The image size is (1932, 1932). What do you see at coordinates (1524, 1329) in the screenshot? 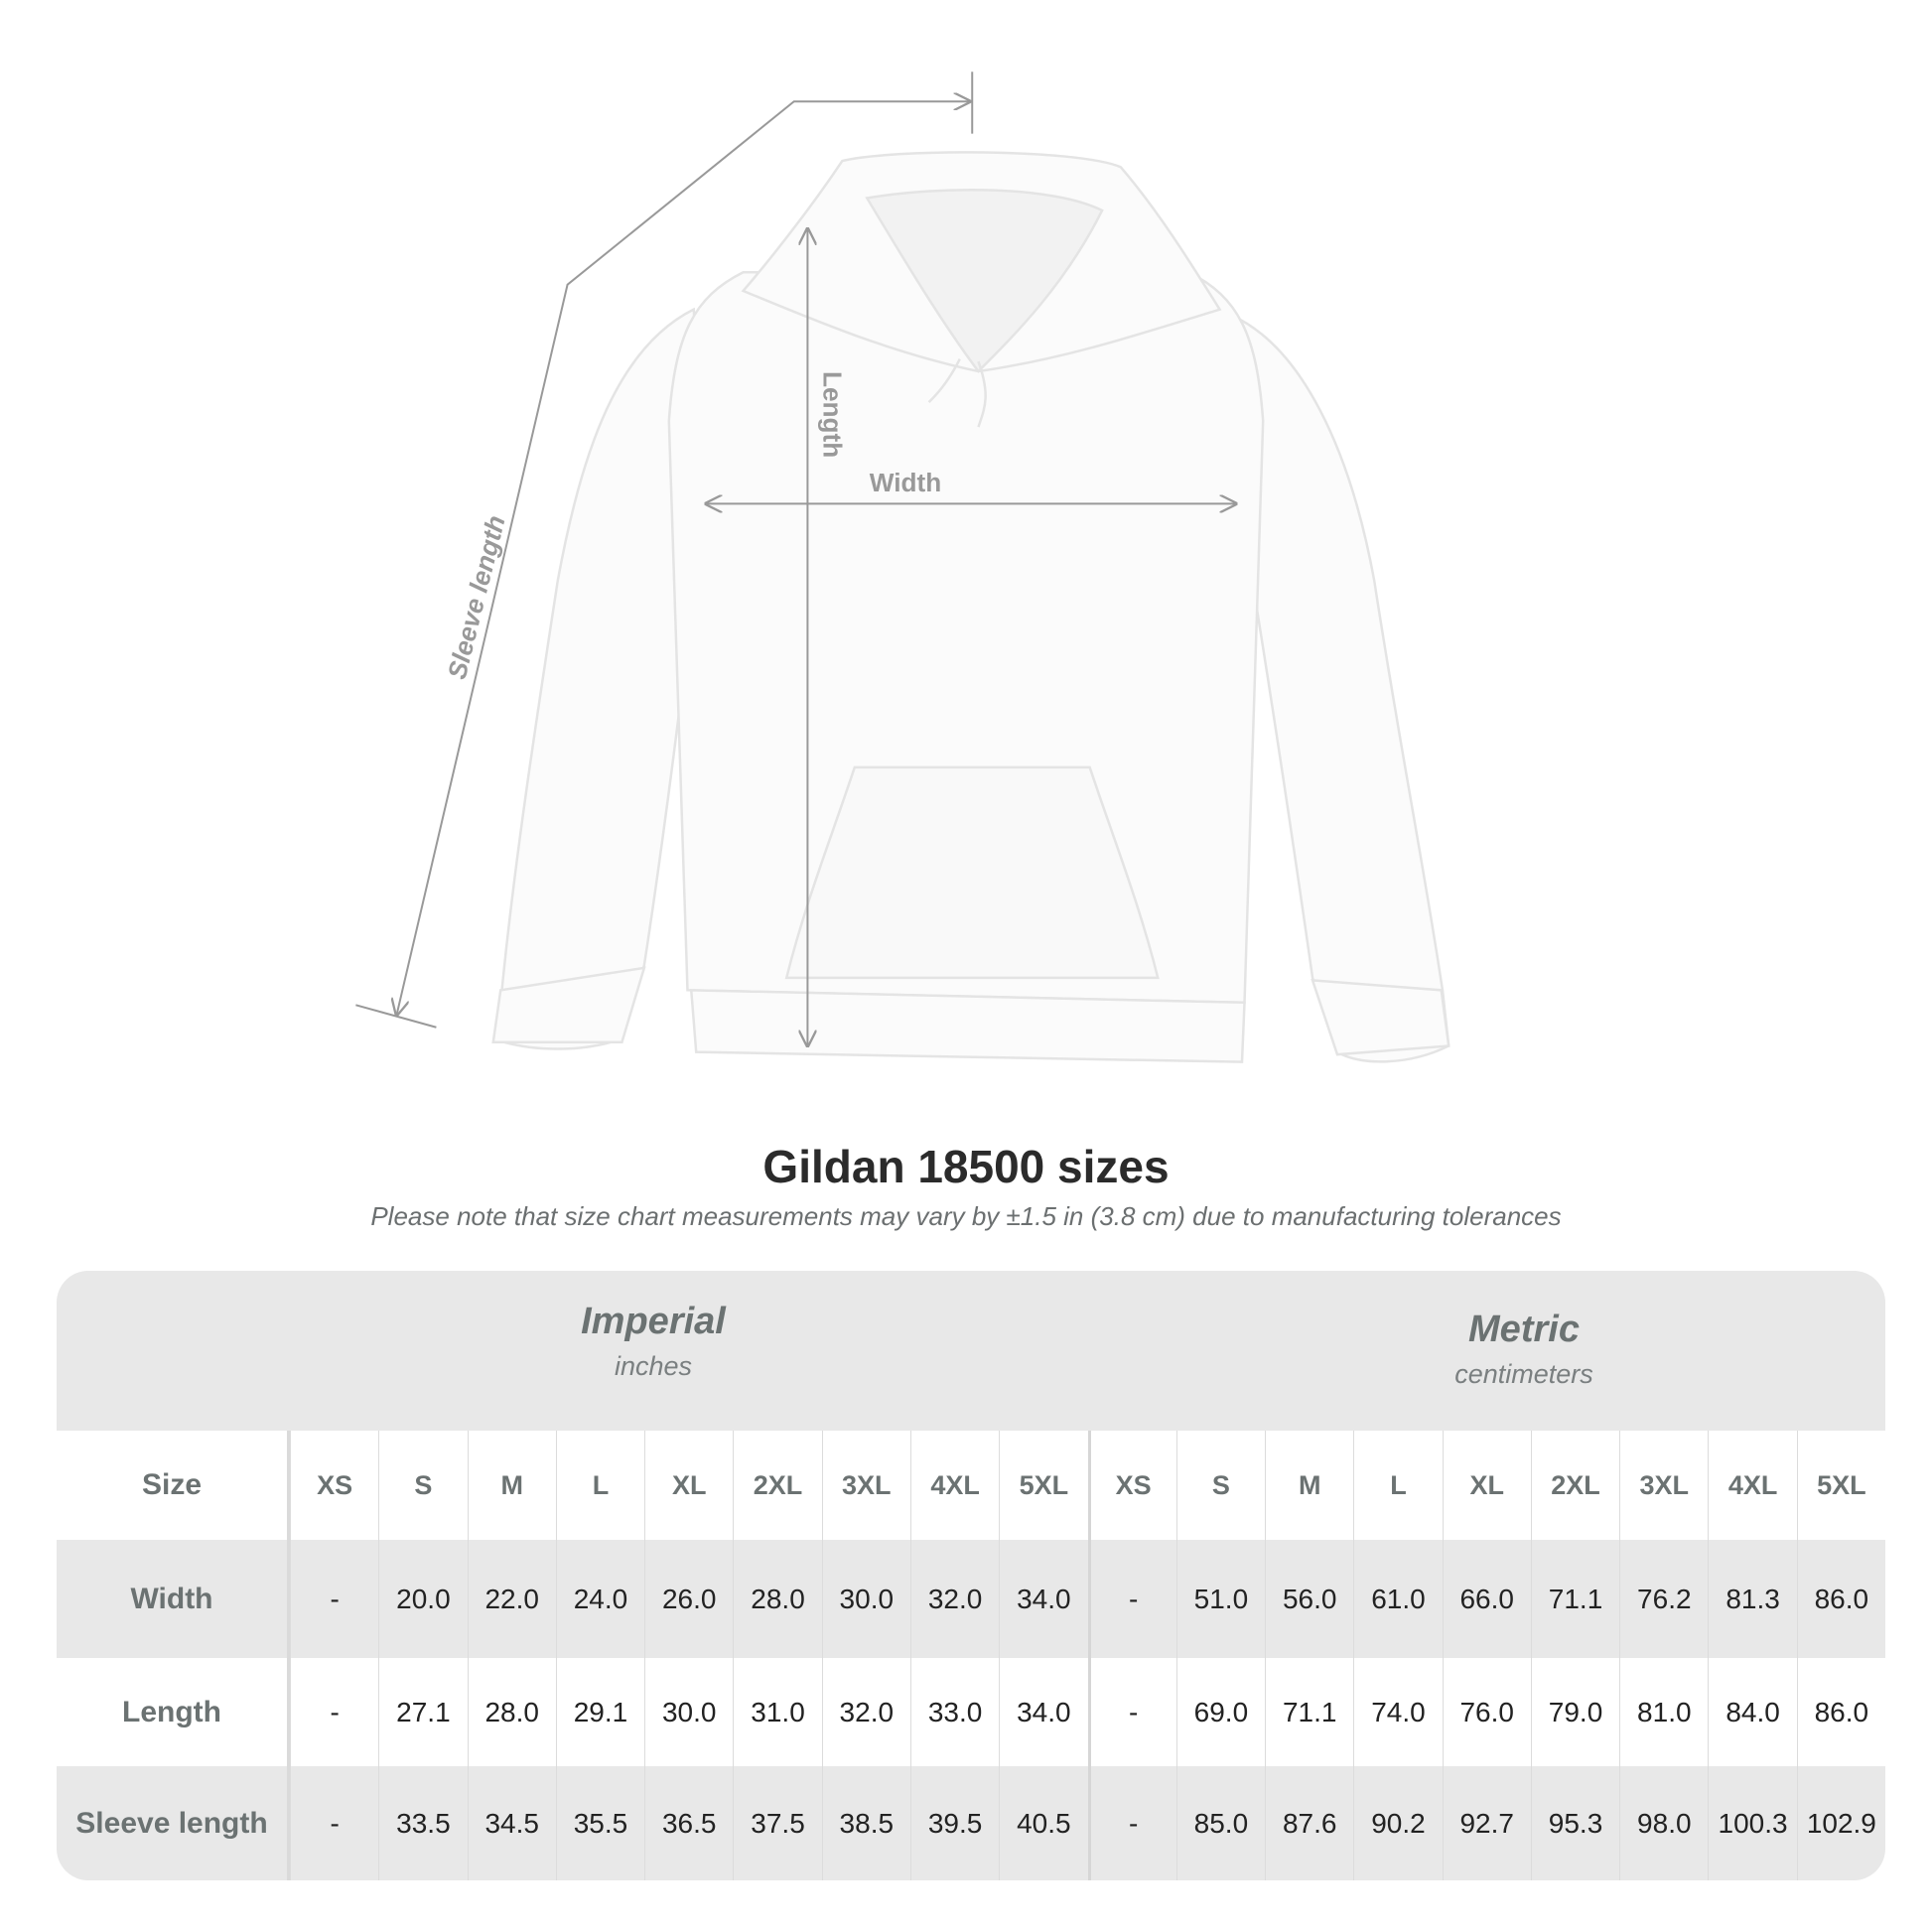
I see `metric-title: Metric` at bounding box center [1524, 1329].